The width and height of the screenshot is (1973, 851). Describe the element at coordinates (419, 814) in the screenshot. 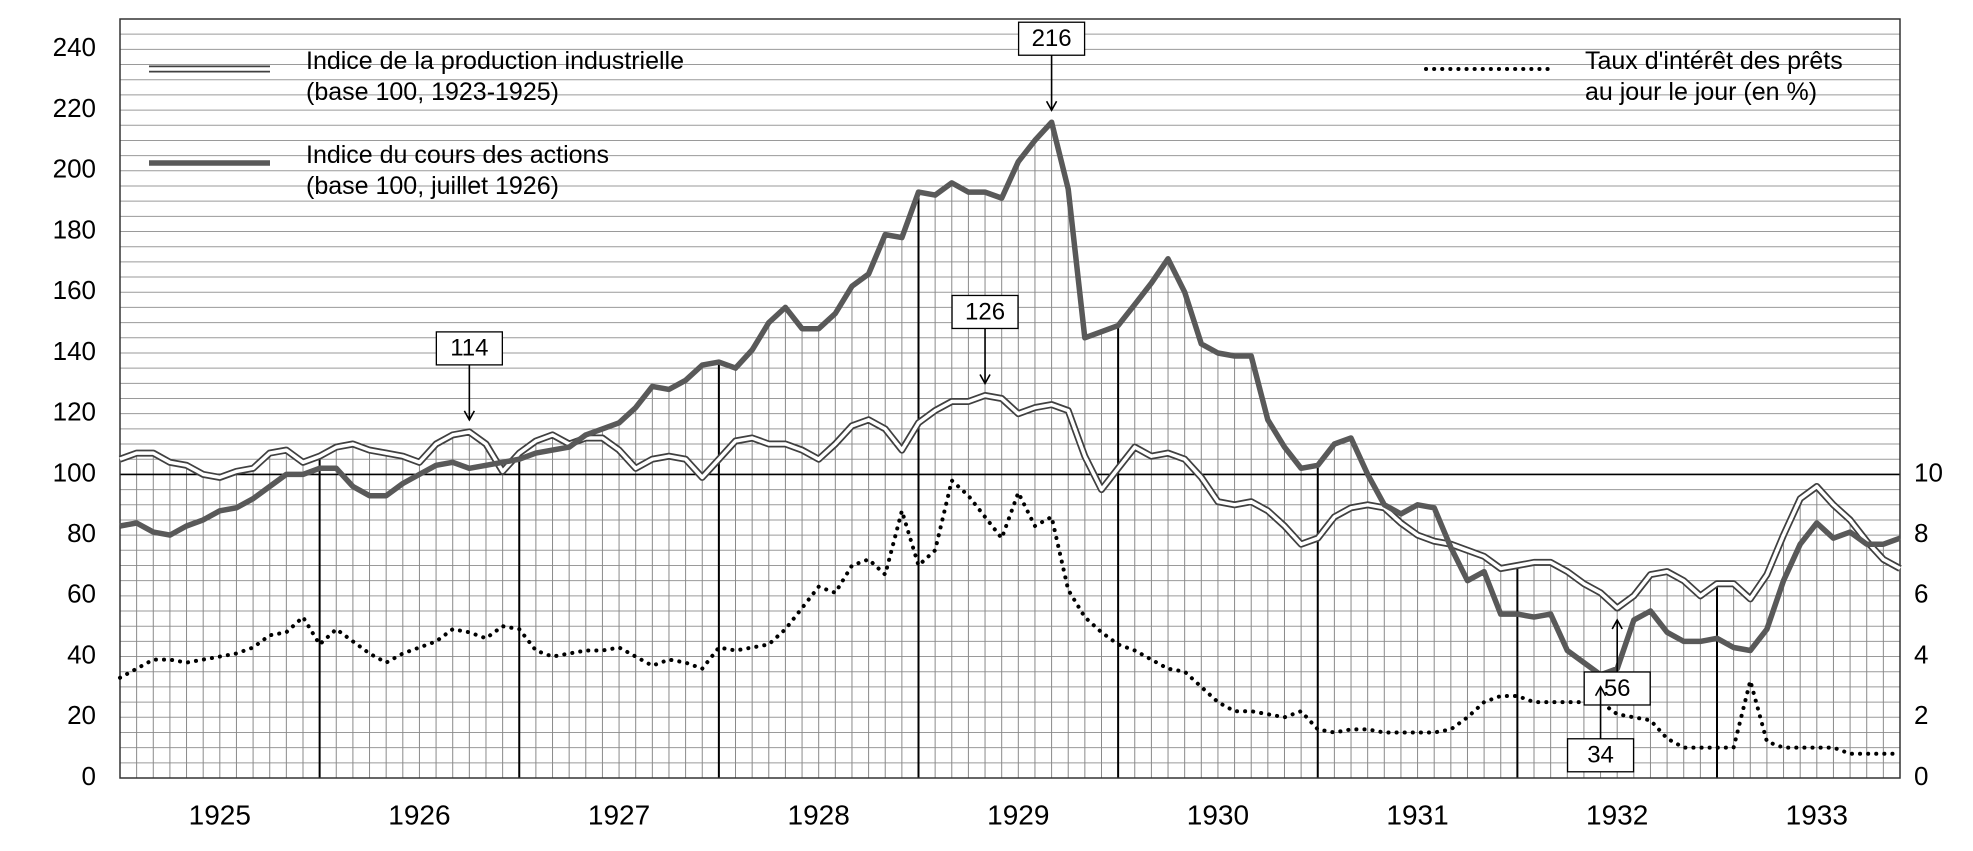

I see `x-tick-label: 1926` at that location.